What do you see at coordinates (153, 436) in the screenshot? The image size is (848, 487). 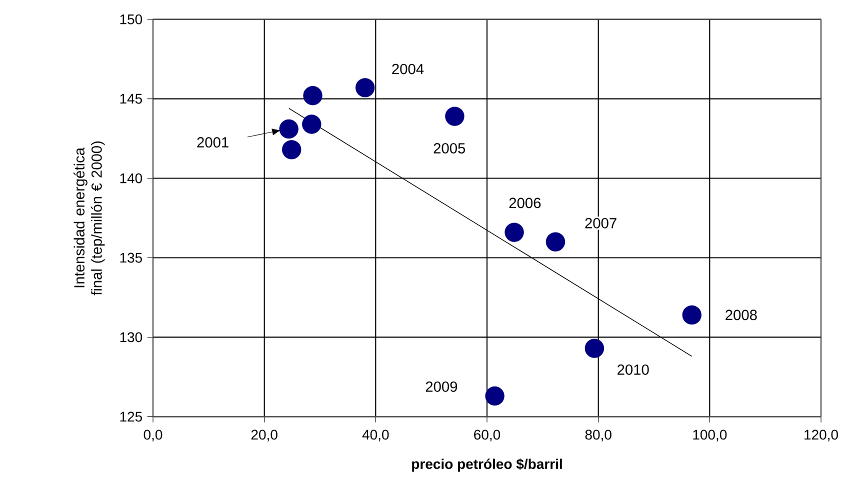 I see `x-tick-label: 0,0` at bounding box center [153, 436].